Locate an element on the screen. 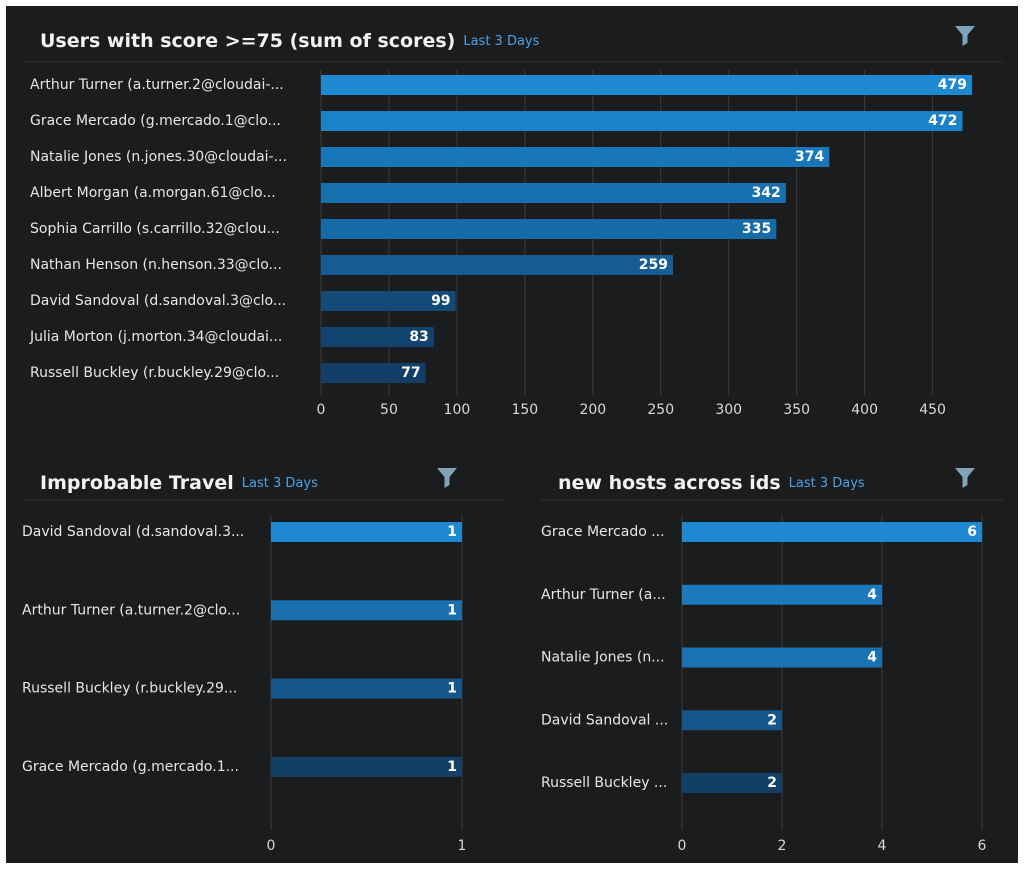  panel-title: new hosts across ids Last 3 Days is located at coordinates (711, 483).